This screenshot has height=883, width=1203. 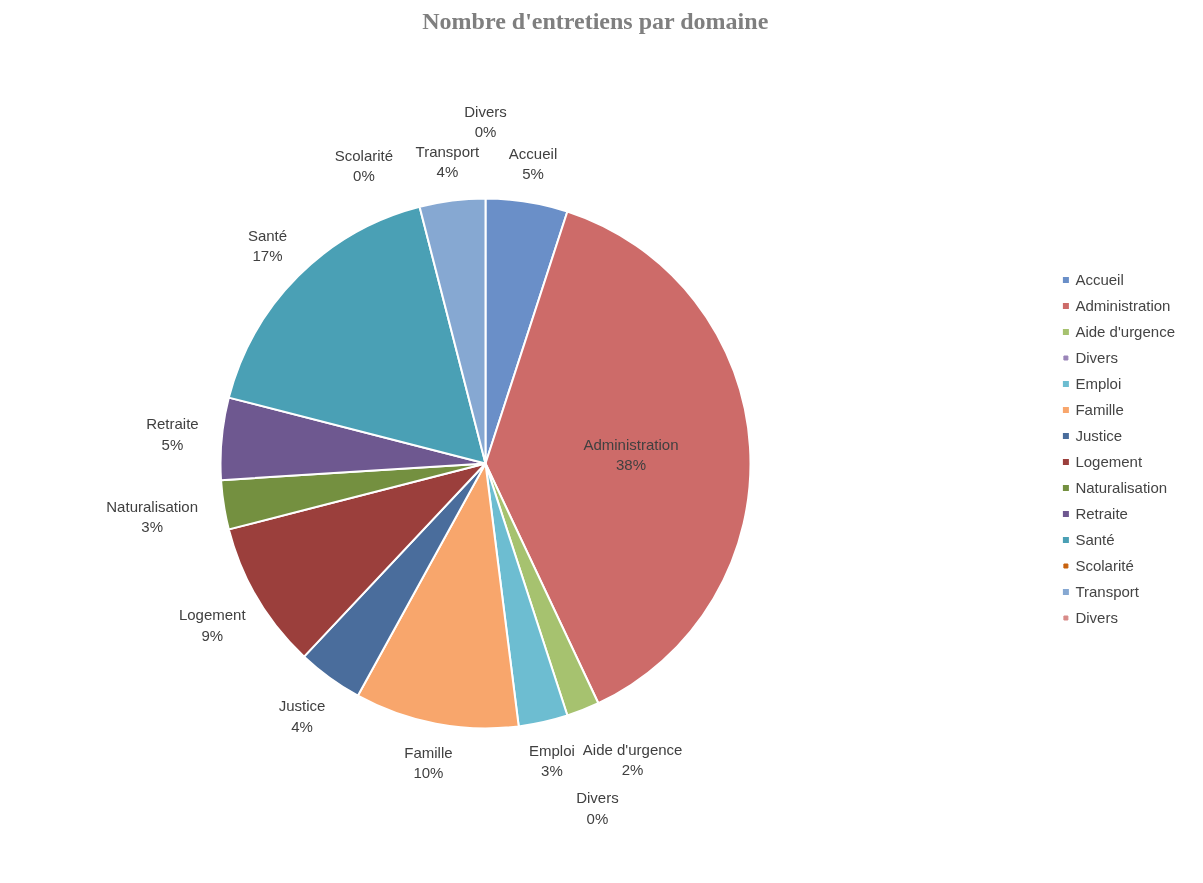 I want to click on chart-title: Nombre d'entretiens par domaine, so click(x=595, y=20).